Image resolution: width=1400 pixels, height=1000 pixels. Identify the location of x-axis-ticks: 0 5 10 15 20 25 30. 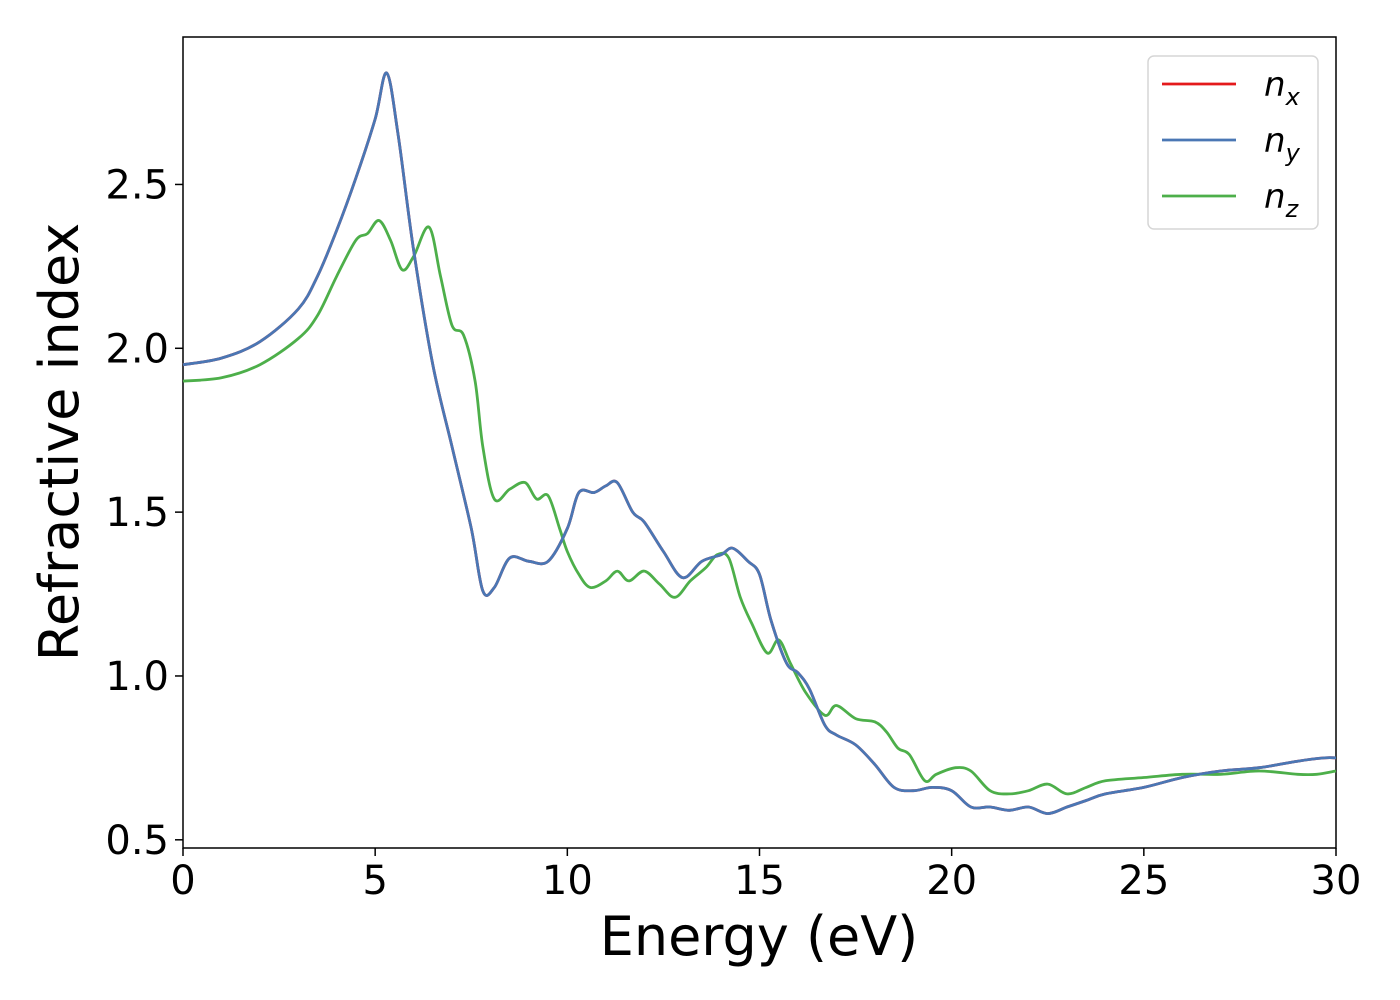
(765, 876).